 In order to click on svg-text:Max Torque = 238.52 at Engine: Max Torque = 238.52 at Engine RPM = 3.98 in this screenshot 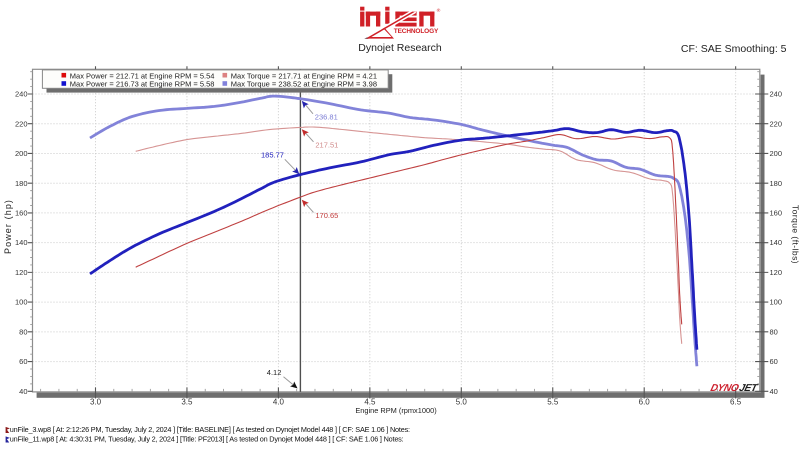, I will do `click(304, 84)`.